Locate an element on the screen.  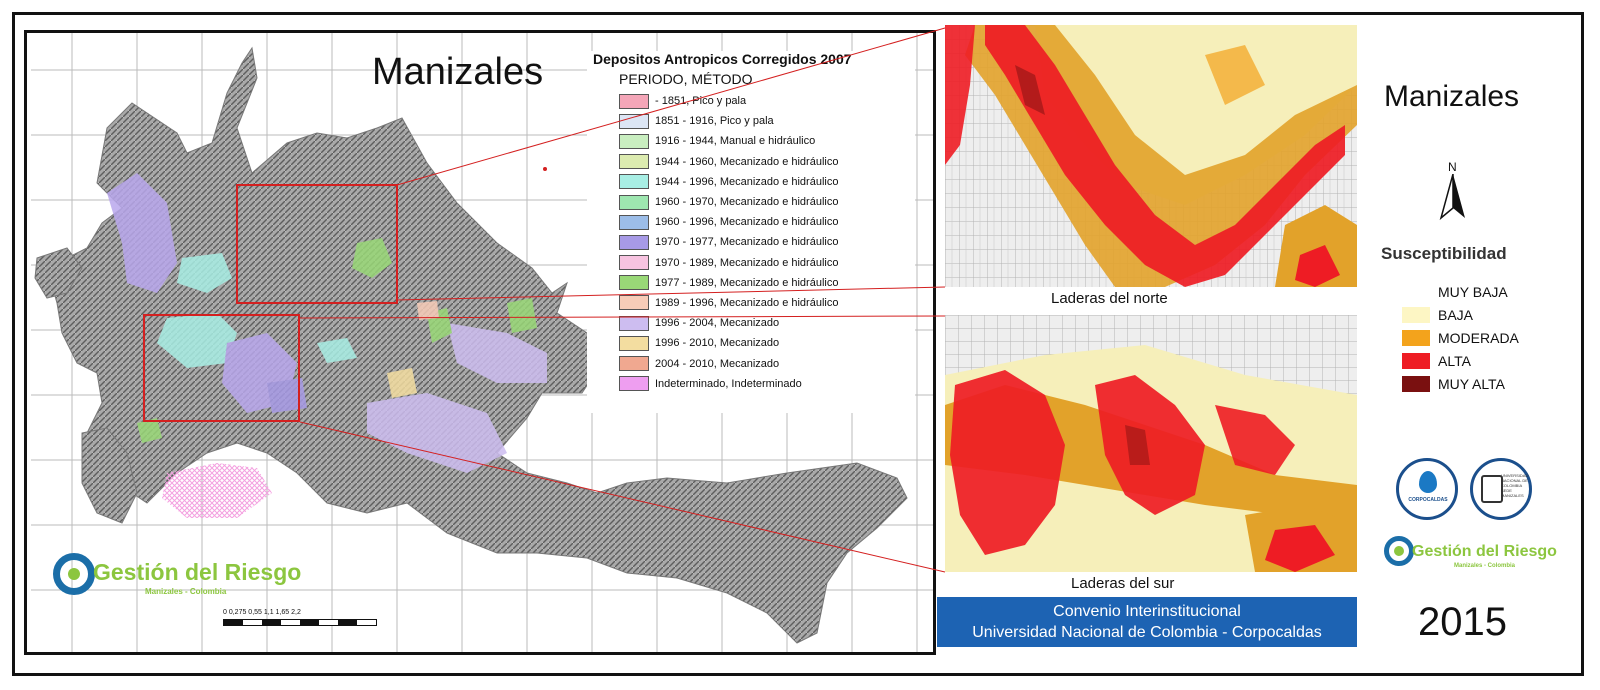
legend-subtitle: PERIODO, MÉTODO is located at coordinates (686, 79).